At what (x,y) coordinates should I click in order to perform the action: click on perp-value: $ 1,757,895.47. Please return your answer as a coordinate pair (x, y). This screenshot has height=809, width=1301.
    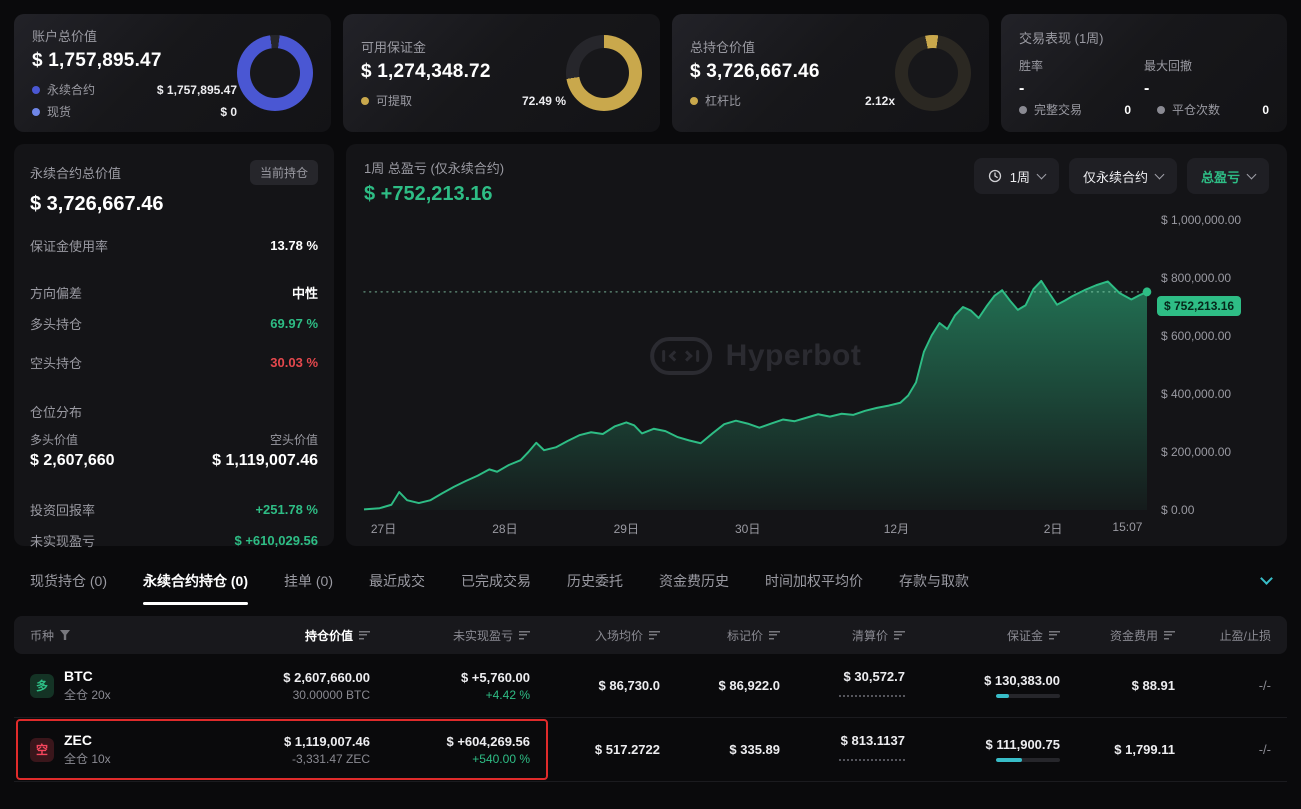
    Looking at the image, I should click on (196, 89).